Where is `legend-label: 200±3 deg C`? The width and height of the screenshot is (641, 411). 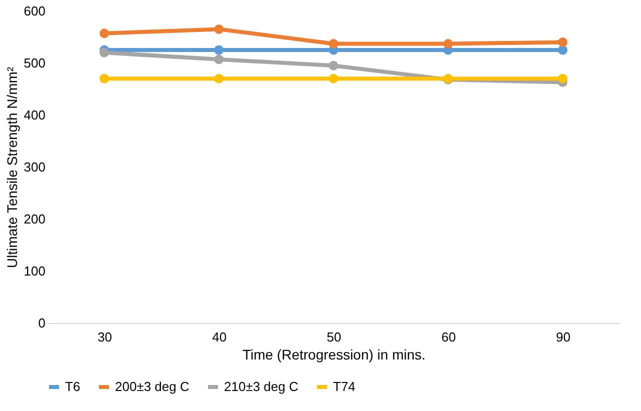
legend-label: 200±3 deg C is located at coordinates (152, 386).